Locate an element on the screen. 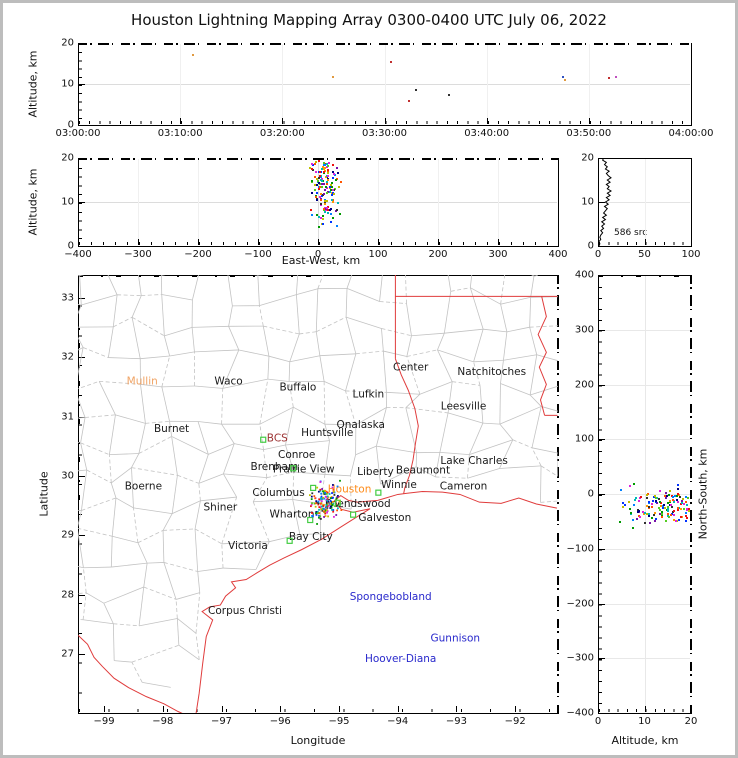 This screenshot has width=738, height=758. city-label: Center is located at coordinates (411, 368).